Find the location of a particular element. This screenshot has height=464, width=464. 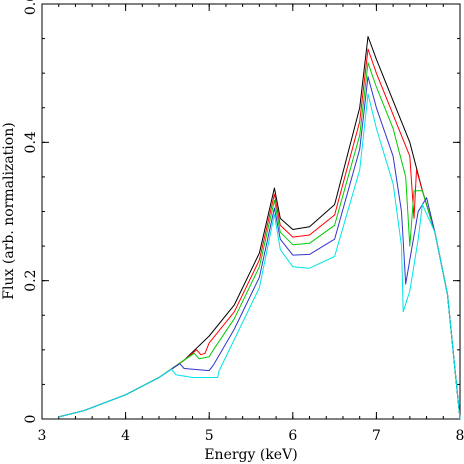

x-tick-label: 4 is located at coordinates (125, 436).